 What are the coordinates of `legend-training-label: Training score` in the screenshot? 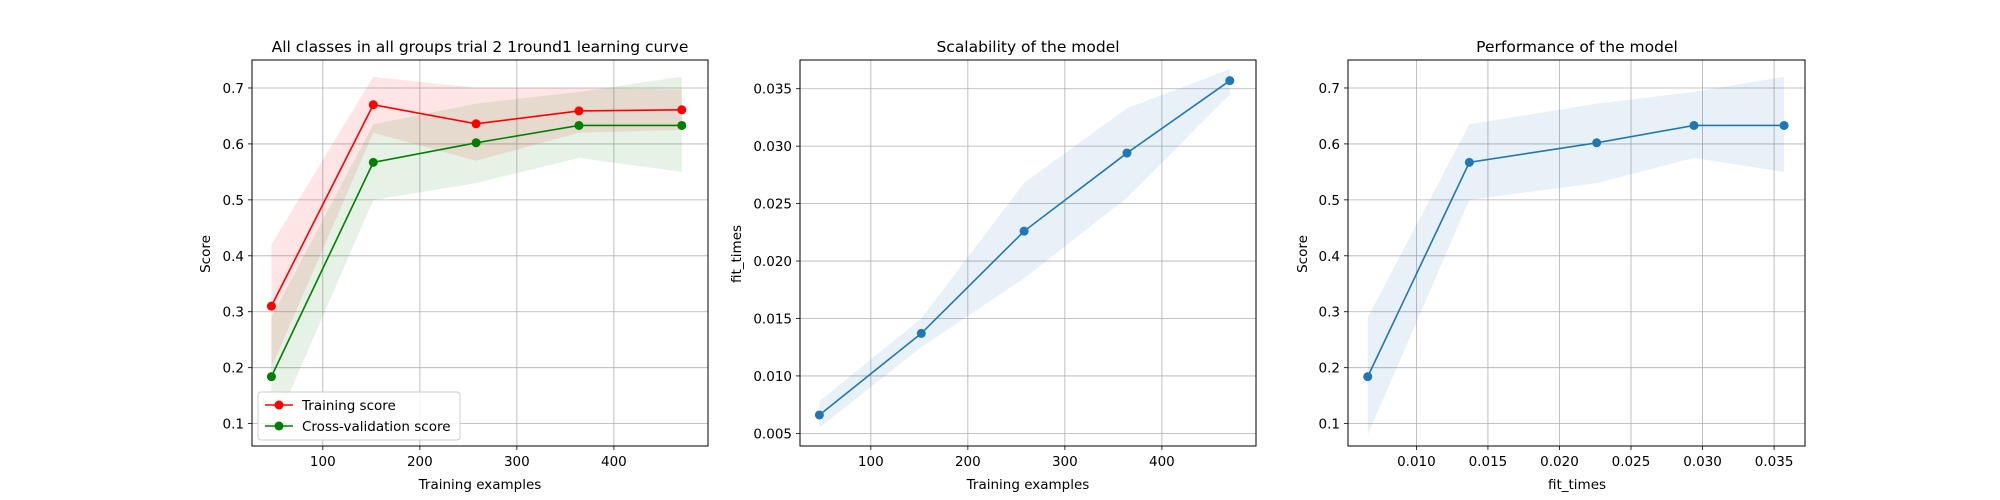 It's located at (348, 406).